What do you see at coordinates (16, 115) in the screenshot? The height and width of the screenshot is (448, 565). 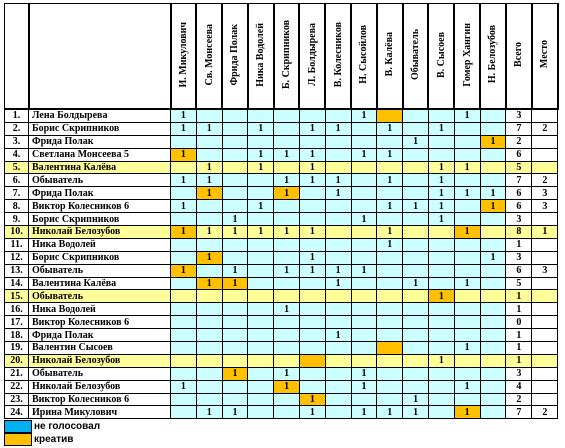 I see `row-number: 1.` at bounding box center [16, 115].